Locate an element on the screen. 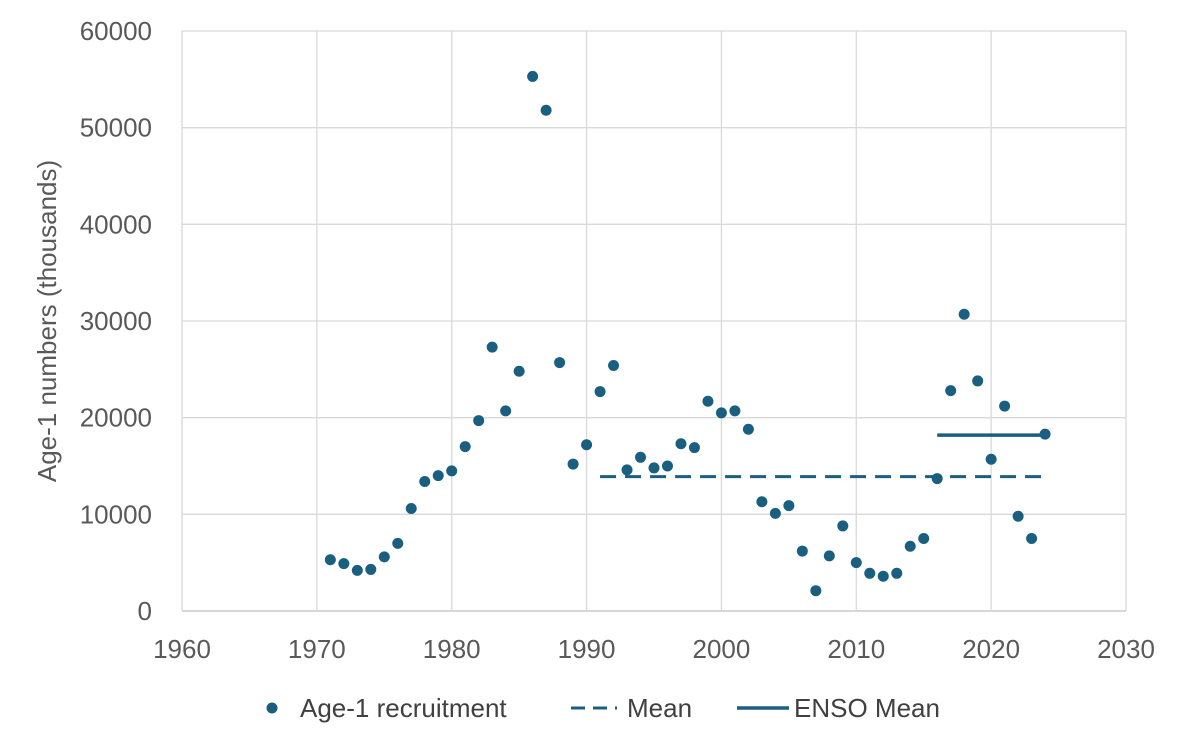  series-lines is located at coordinates (823, 456).